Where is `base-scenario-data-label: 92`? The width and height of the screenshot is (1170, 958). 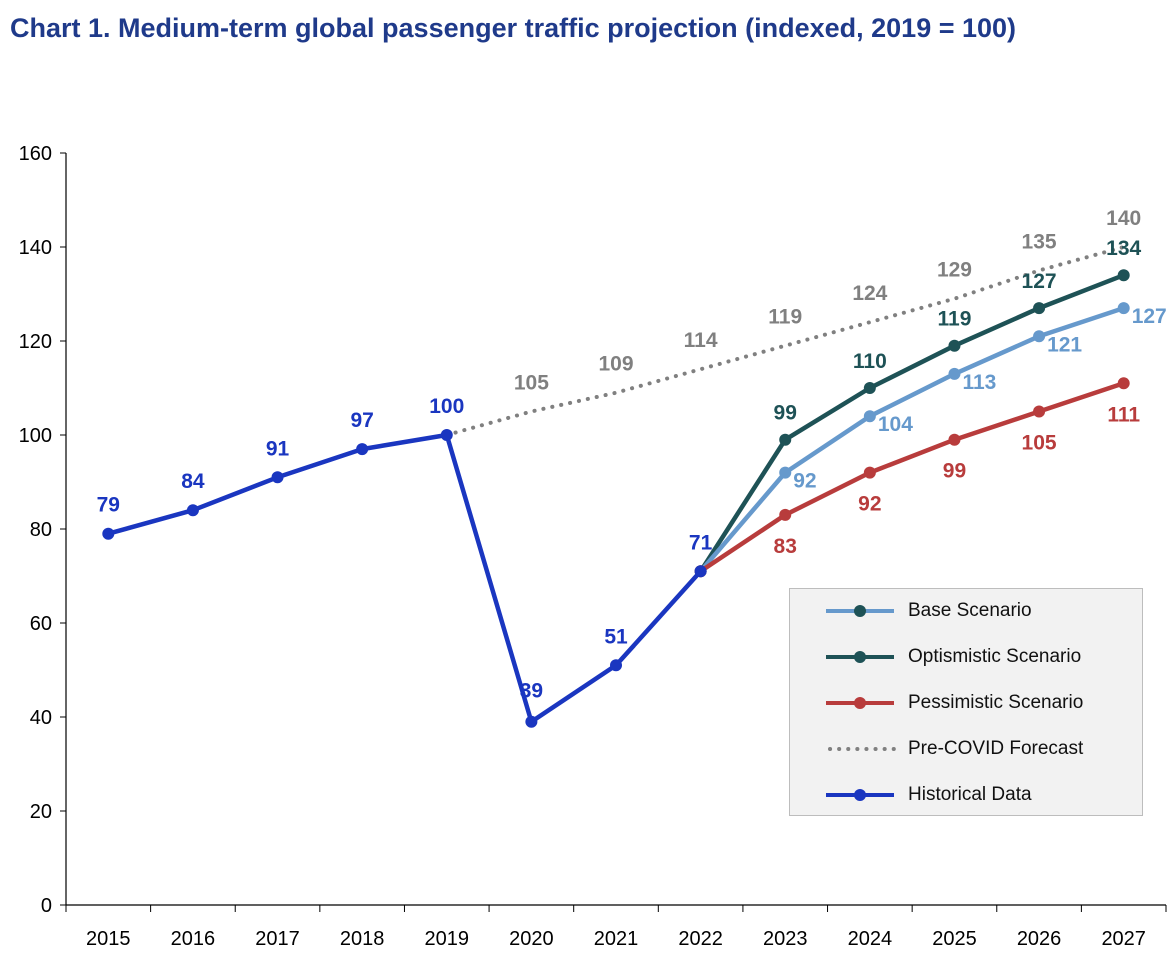
base-scenario-data-label: 92 is located at coordinates (804, 481).